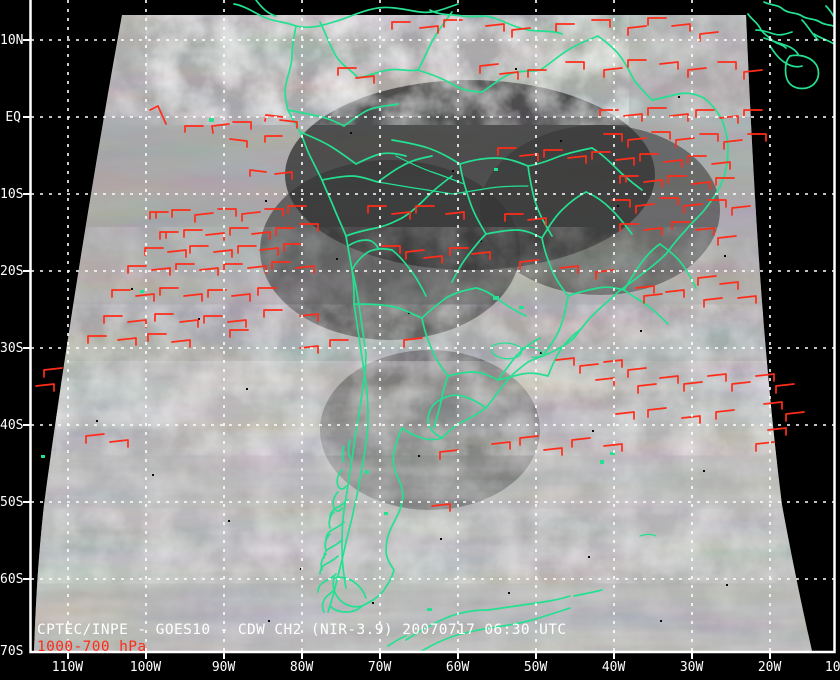  What do you see at coordinates (691, 667) in the screenshot?
I see `lon-tick-label: 30W` at bounding box center [691, 667].